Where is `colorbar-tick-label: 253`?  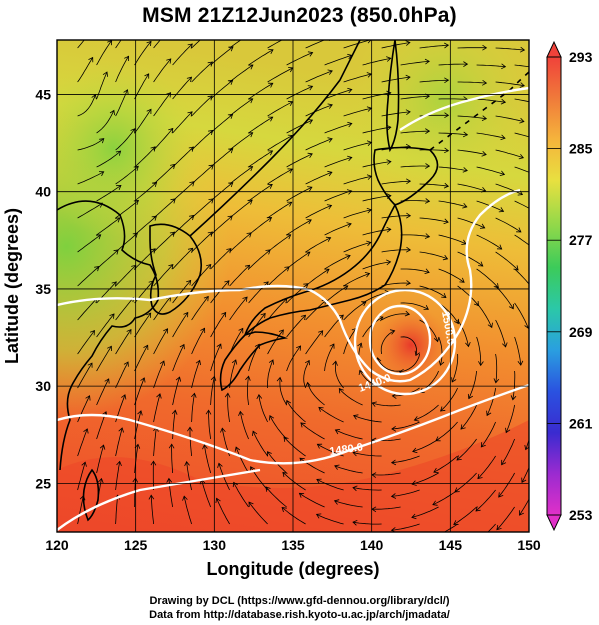
colorbar-tick-label: 253 is located at coordinates (581, 515).